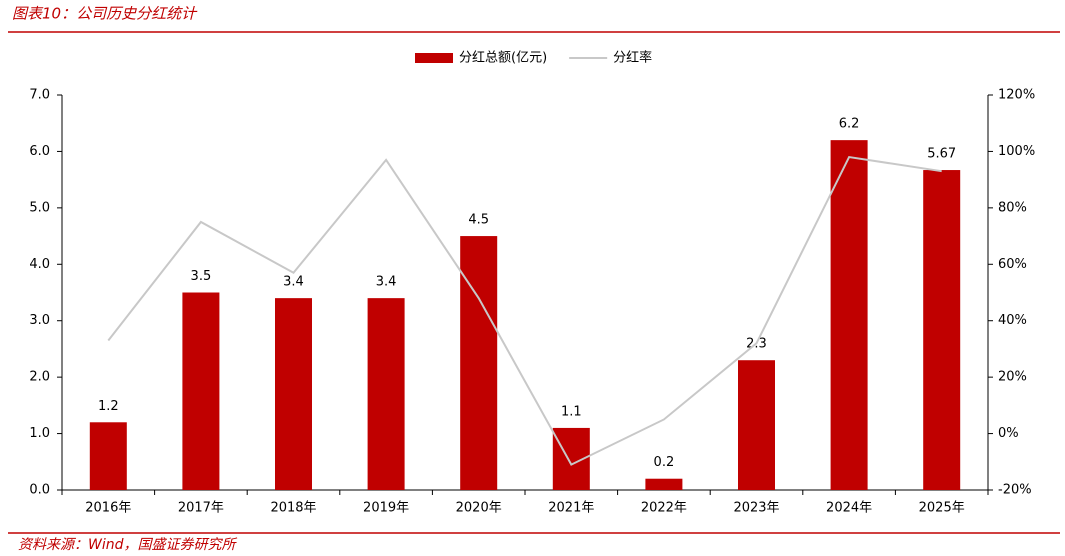 Image resolution: width=1065 pixels, height=556 pixels. What do you see at coordinates (503, 58) in the screenshot?
I see `legend-label: 分红总额(亿元)` at bounding box center [503, 58].